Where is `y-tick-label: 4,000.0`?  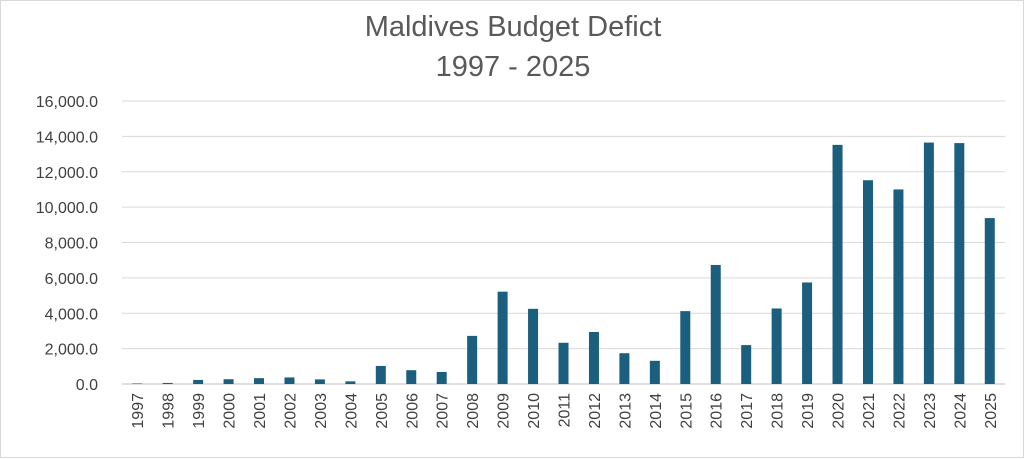 y-tick-label: 4,000.0 is located at coordinates (71, 314).